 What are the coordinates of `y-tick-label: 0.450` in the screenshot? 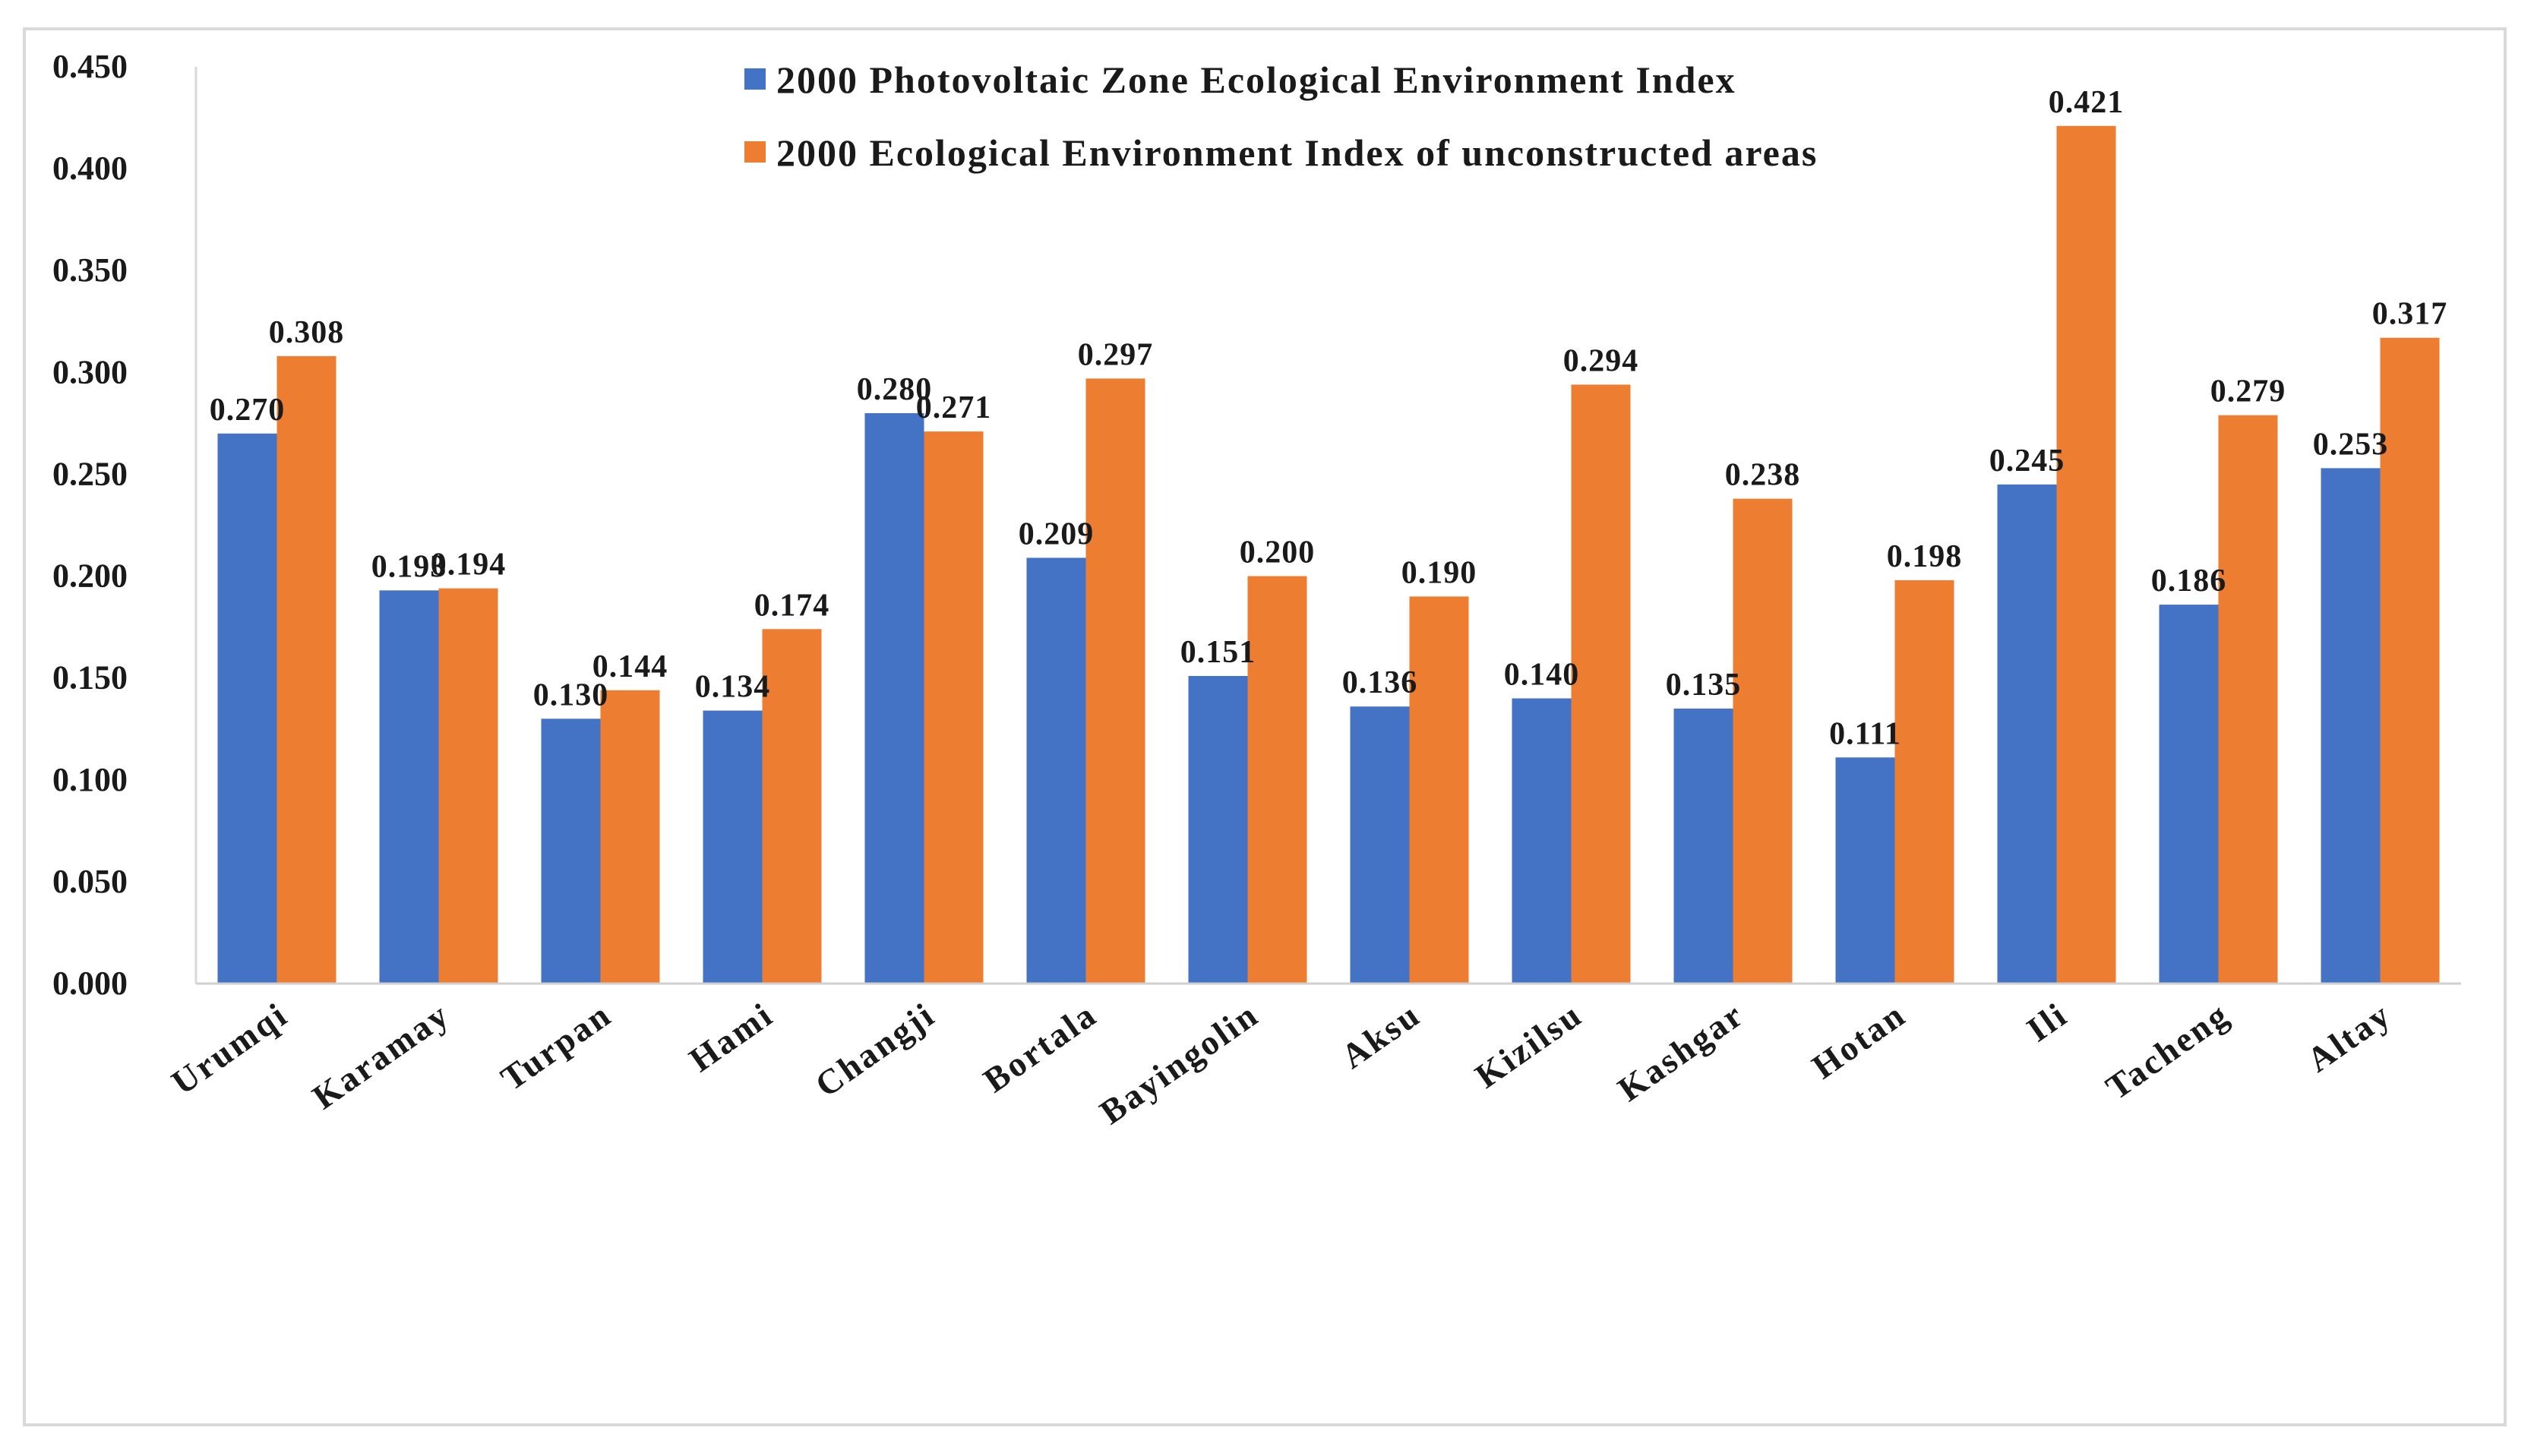 It's located at (90, 66).